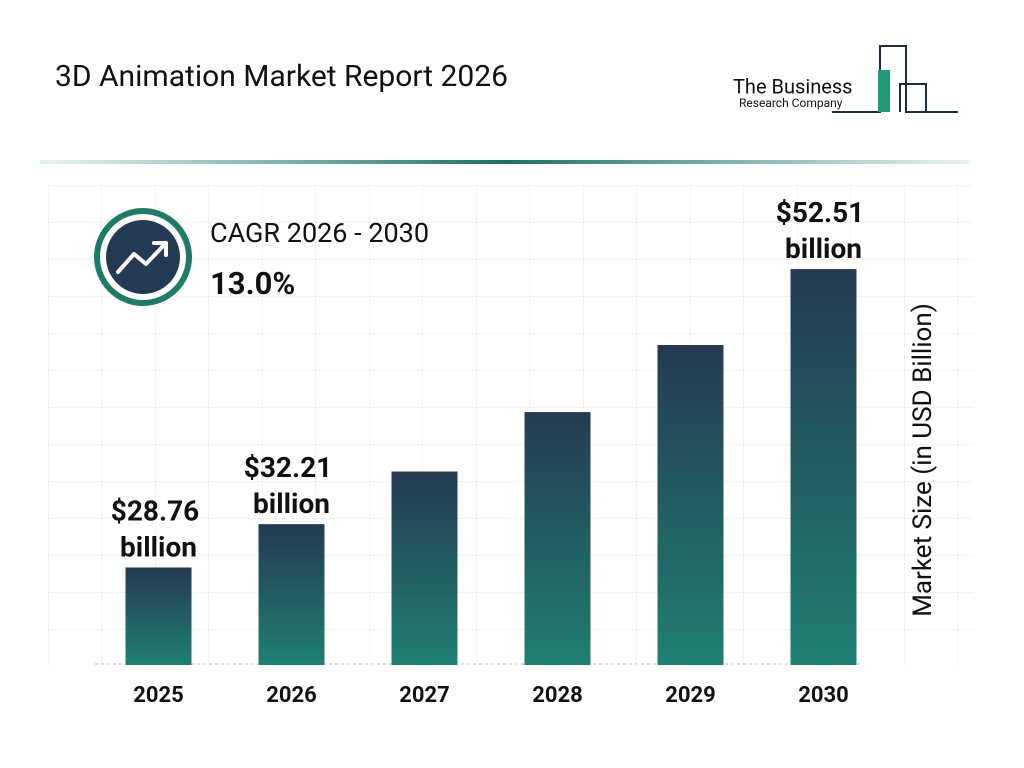 The image size is (1024, 768). What do you see at coordinates (158, 695) in the screenshot?
I see `x-tick-label: 2025` at bounding box center [158, 695].